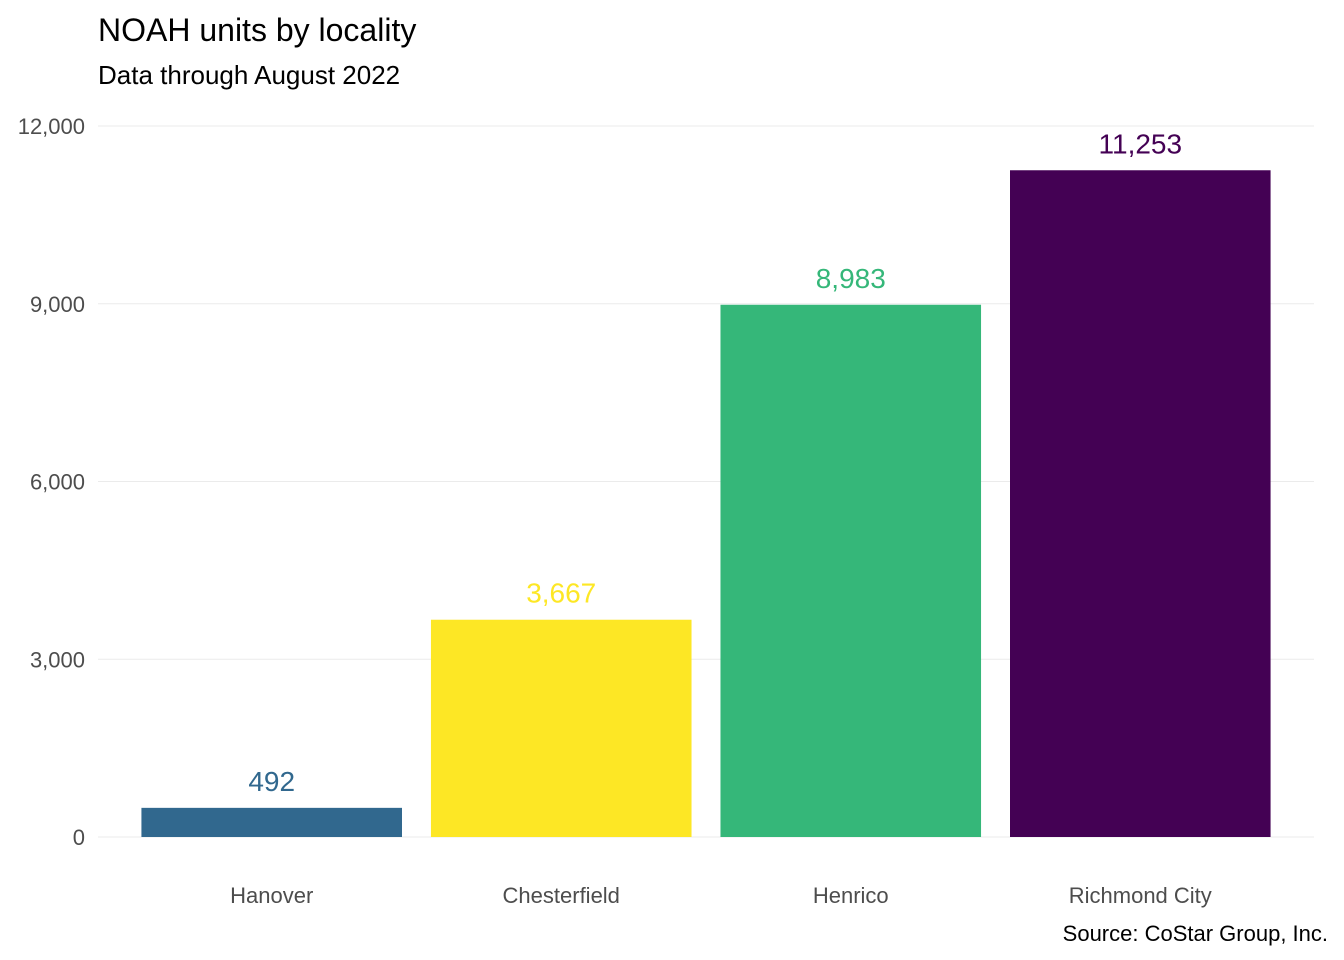 The image size is (1344, 960). What do you see at coordinates (851, 278) in the screenshot?
I see `bar-value-label: 8,983` at bounding box center [851, 278].